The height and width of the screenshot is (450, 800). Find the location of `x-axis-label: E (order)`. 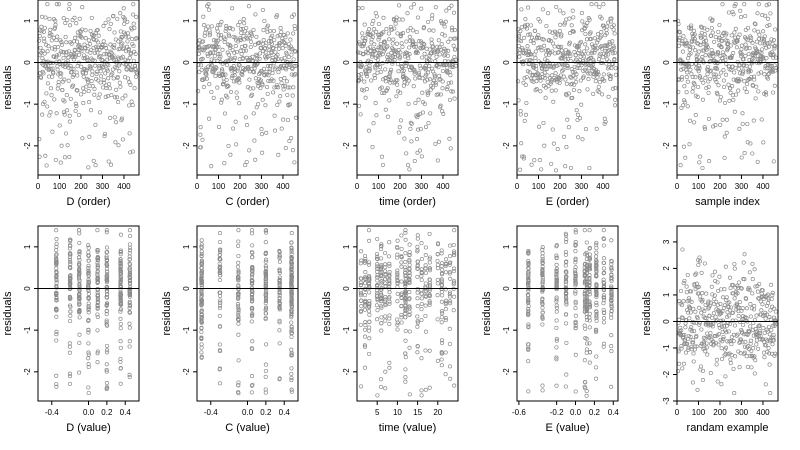

x-axis-label: E (order) is located at coordinates (567, 202).